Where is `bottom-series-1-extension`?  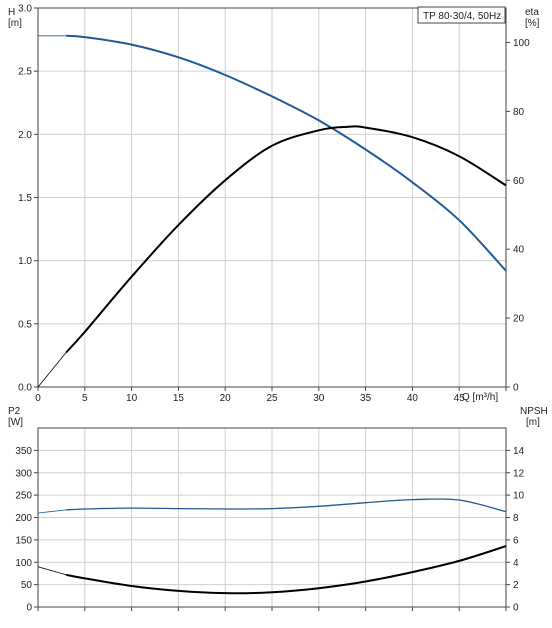
bottom-series-1-extension is located at coordinates (52, 571).